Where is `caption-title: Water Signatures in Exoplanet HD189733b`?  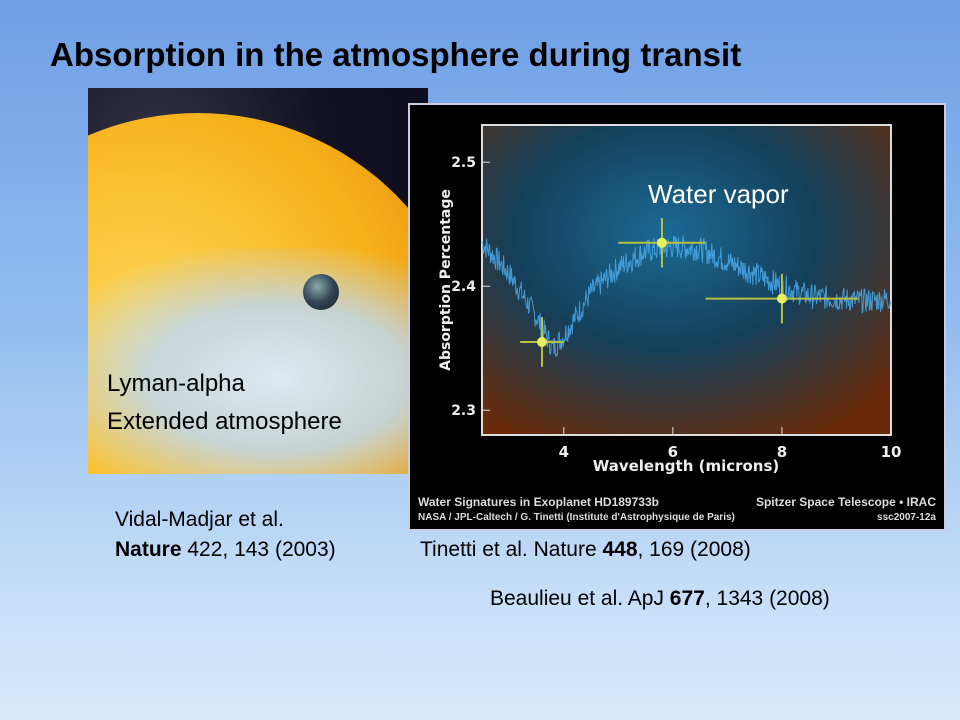
caption-title: Water Signatures in Exoplanet HD189733b is located at coordinates (538, 502).